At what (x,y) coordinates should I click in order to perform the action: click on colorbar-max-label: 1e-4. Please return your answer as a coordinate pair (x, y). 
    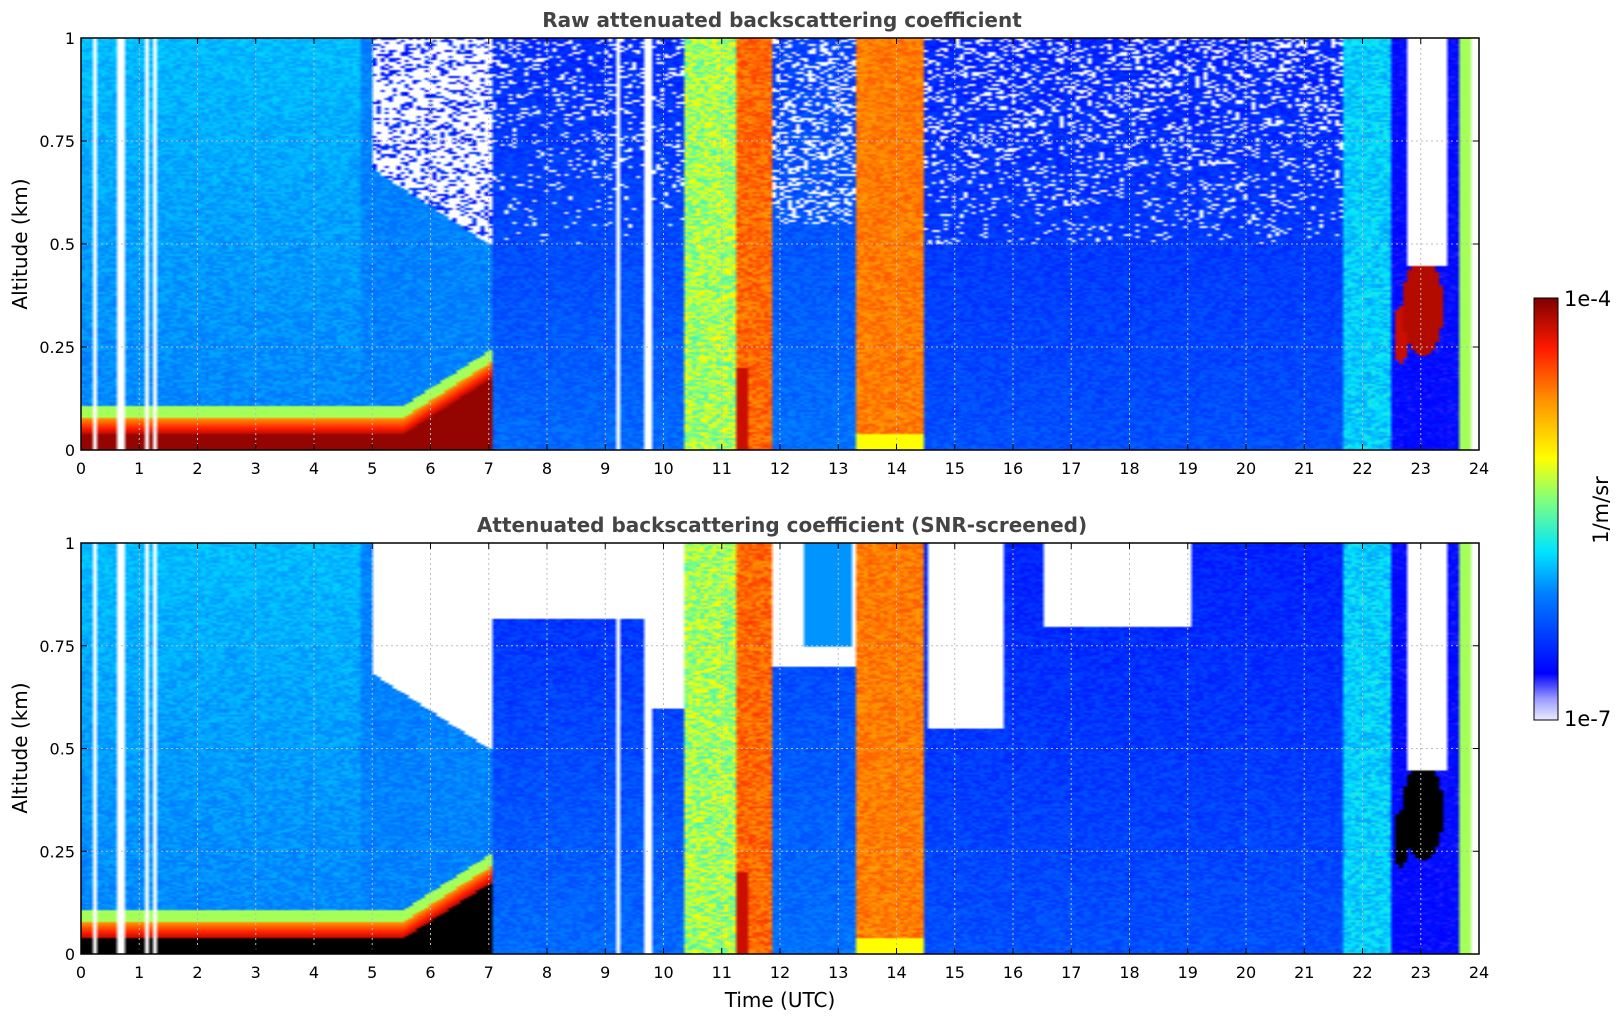
    Looking at the image, I should click on (1587, 299).